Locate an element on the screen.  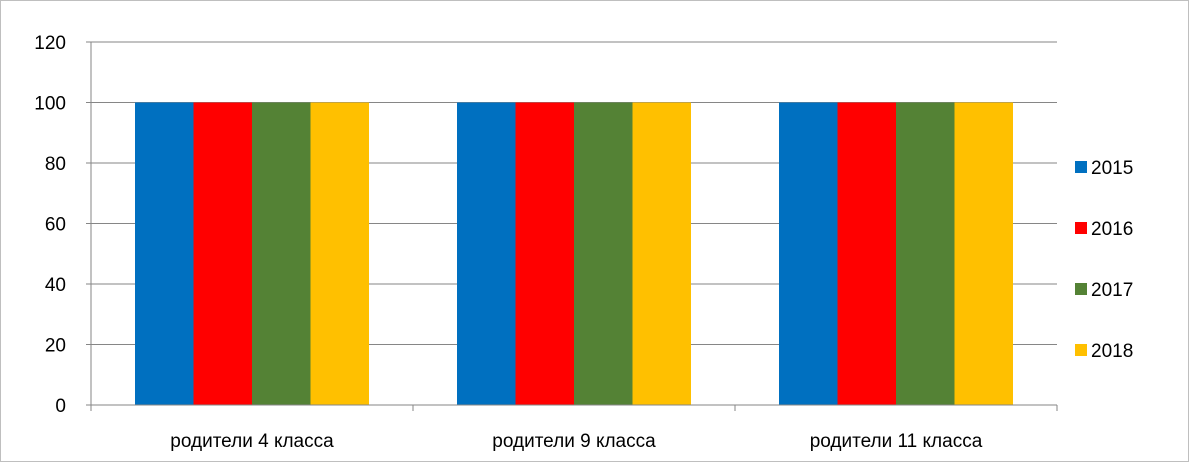
y-tick-label: 80 is located at coordinates (55, 164).